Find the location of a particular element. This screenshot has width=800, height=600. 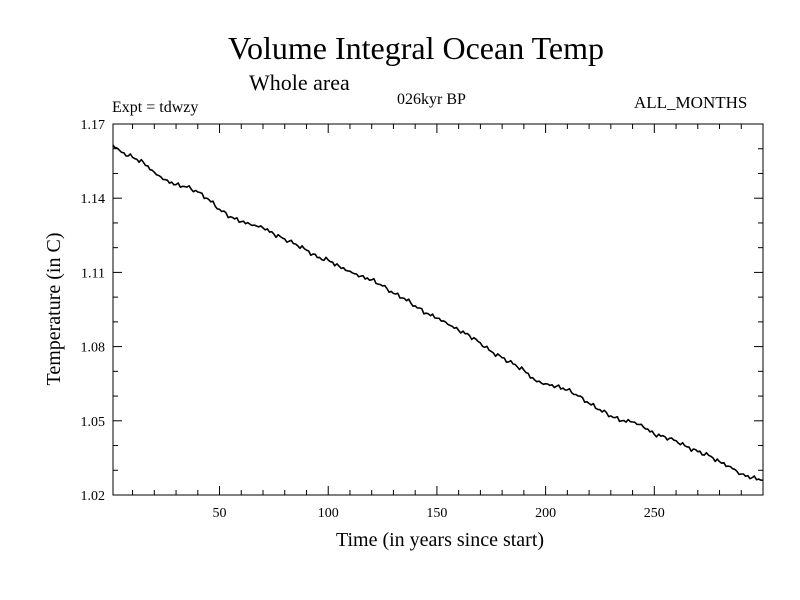

x-axis-title: Time (in years since start) is located at coordinates (440, 540).